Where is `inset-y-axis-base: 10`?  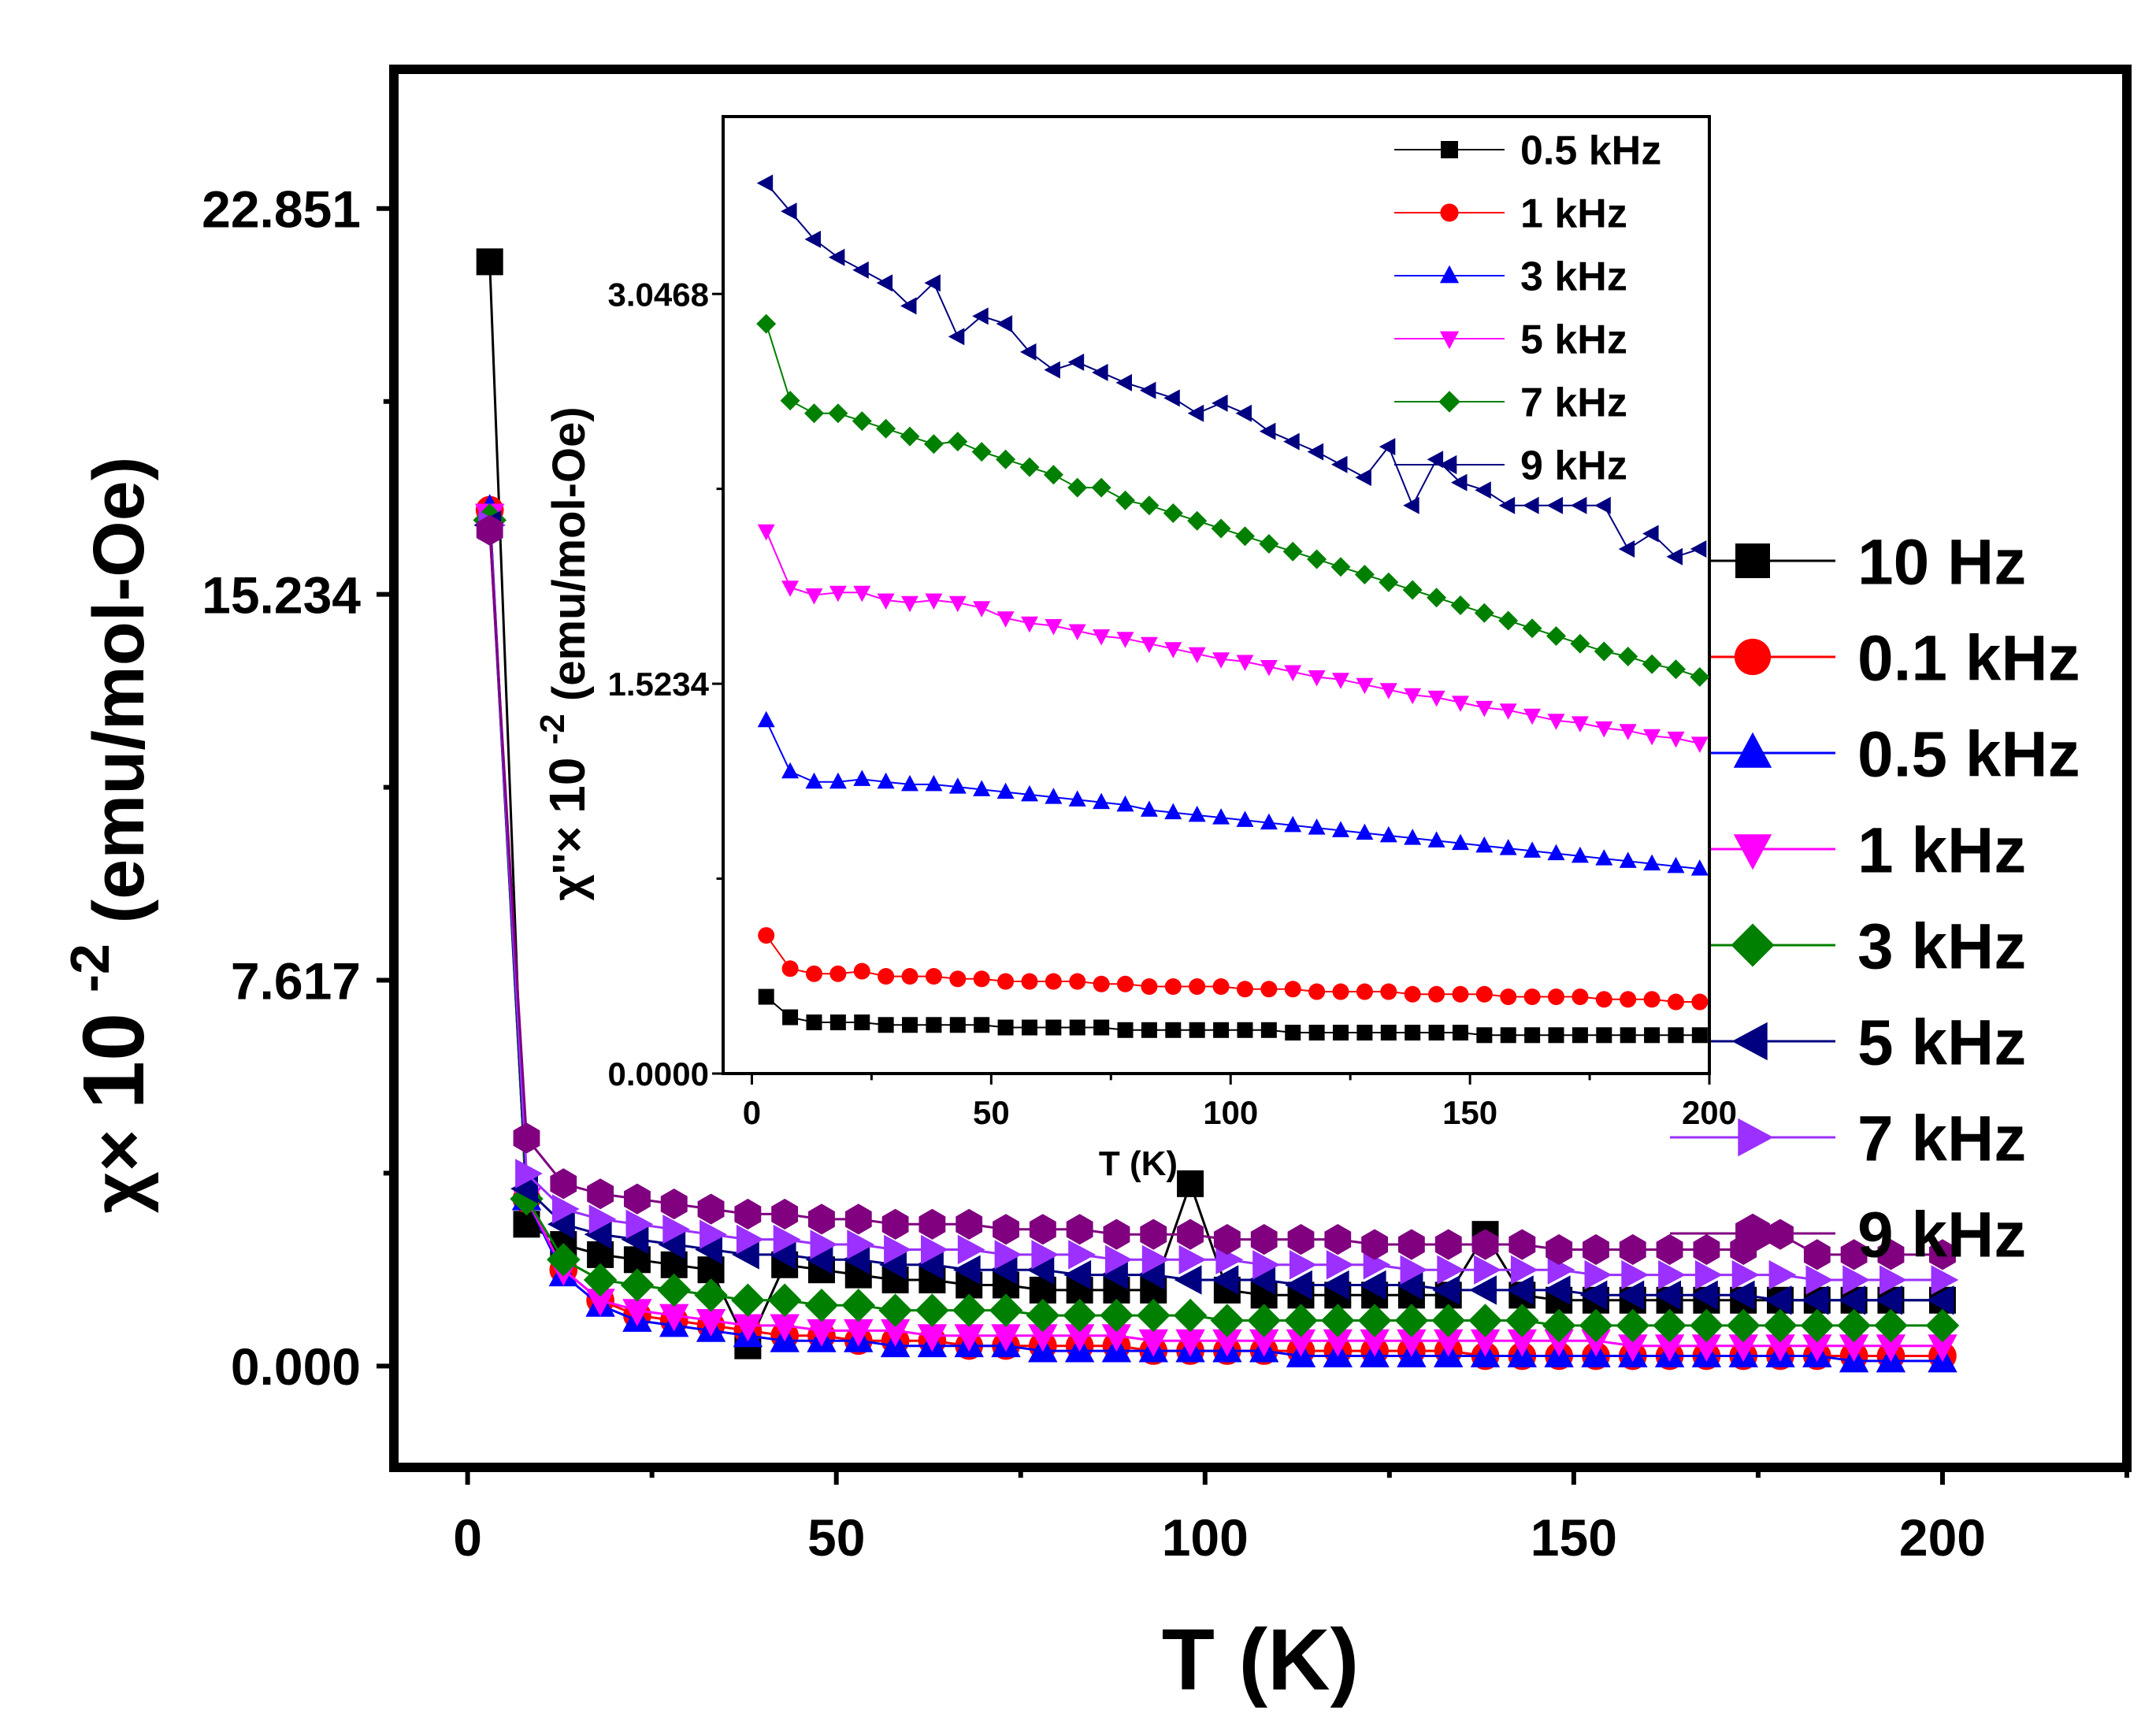
inset-y-axis-base: 10 is located at coordinates (567, 786).